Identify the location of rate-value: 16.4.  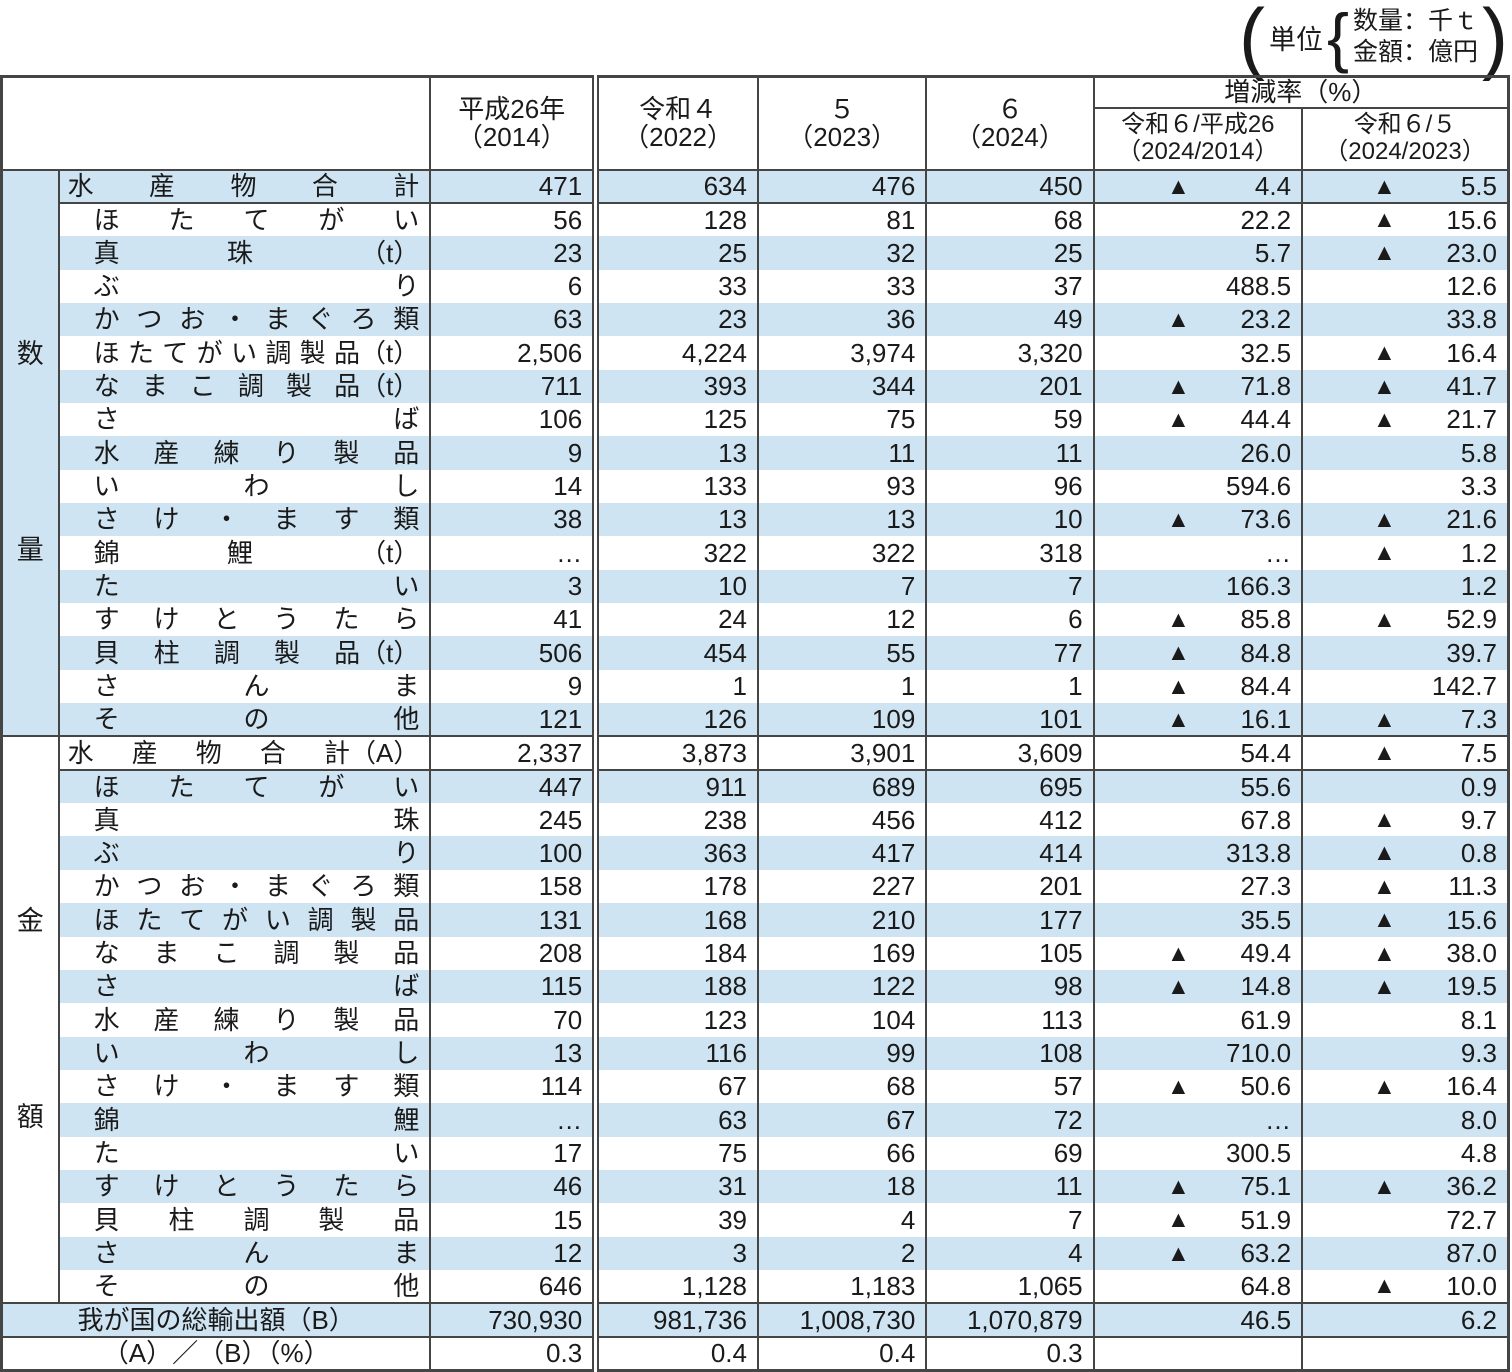
(1471, 1086).